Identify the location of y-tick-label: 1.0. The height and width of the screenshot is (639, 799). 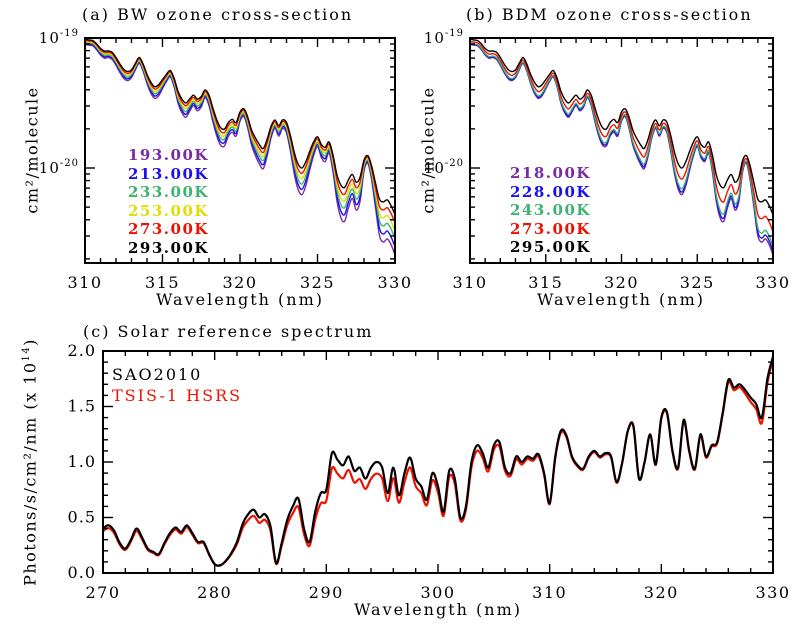
(82, 461).